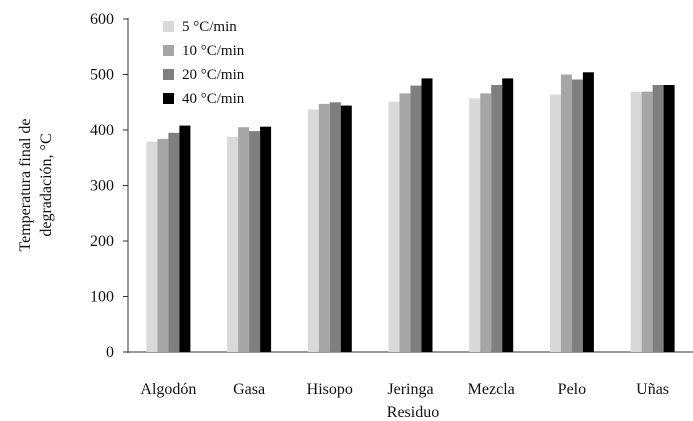 This screenshot has width=693, height=421. I want to click on x-tick-label: Uñas, so click(652, 389).